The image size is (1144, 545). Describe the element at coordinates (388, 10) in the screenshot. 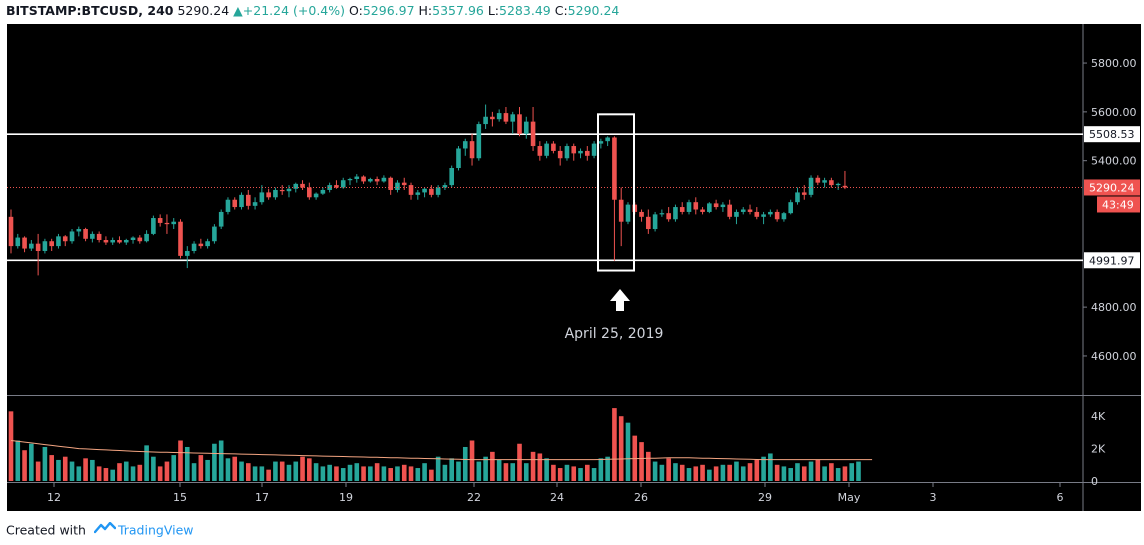

I see `open-value: 5296.97` at that location.